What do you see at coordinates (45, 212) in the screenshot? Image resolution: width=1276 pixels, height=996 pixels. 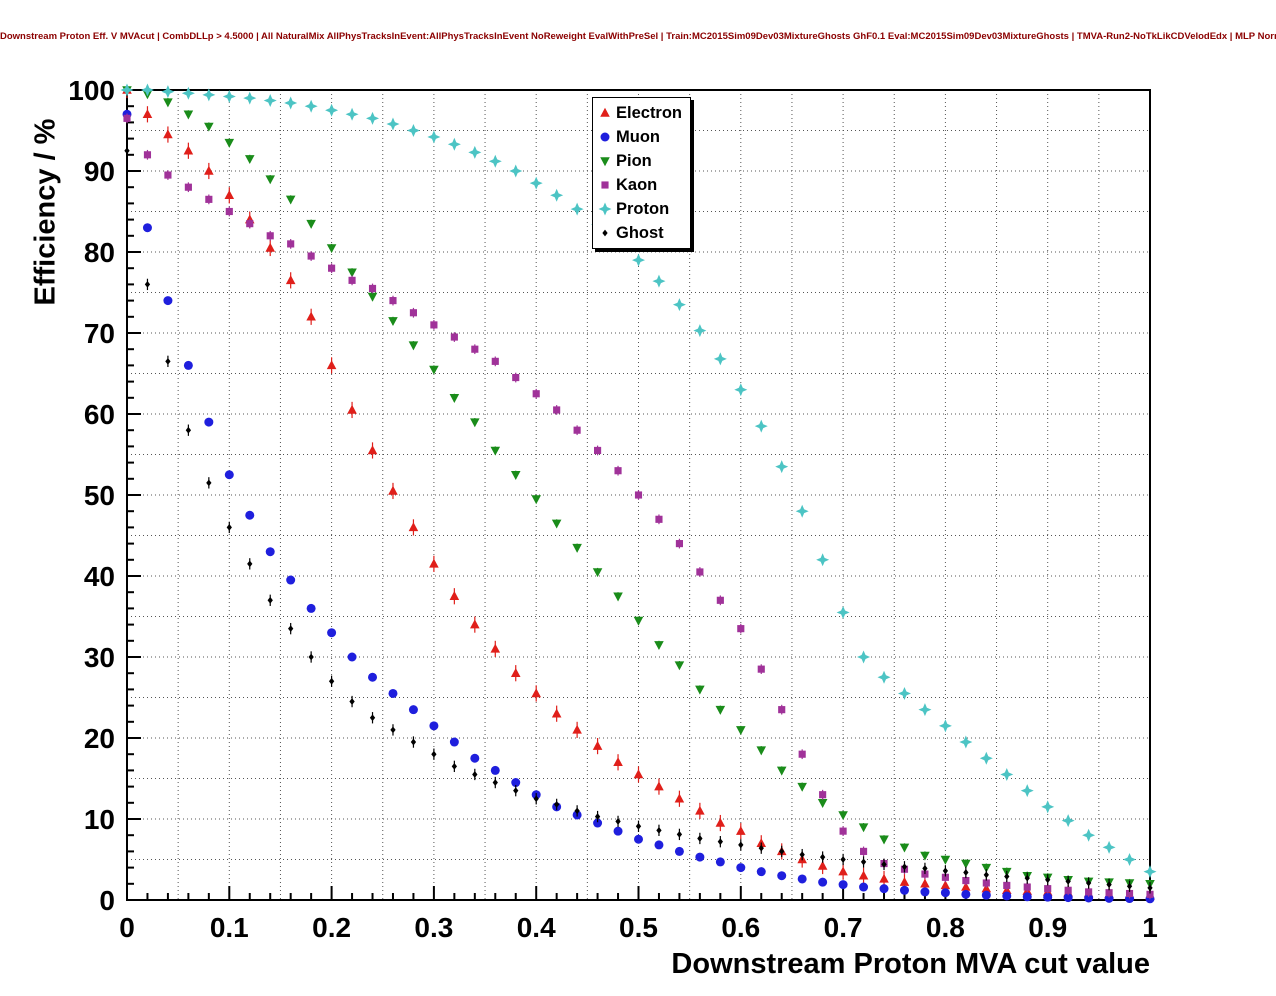 I see `y-axis-title: Efficiency / %` at bounding box center [45, 212].